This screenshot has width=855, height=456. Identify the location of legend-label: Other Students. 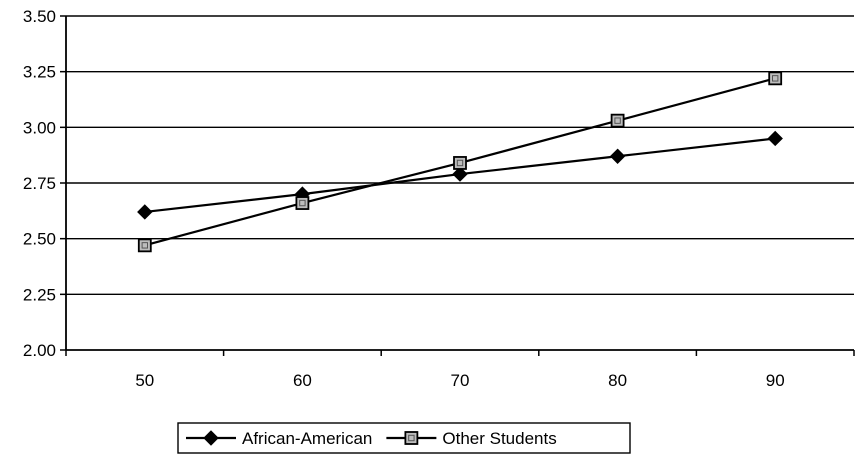
(499, 438).